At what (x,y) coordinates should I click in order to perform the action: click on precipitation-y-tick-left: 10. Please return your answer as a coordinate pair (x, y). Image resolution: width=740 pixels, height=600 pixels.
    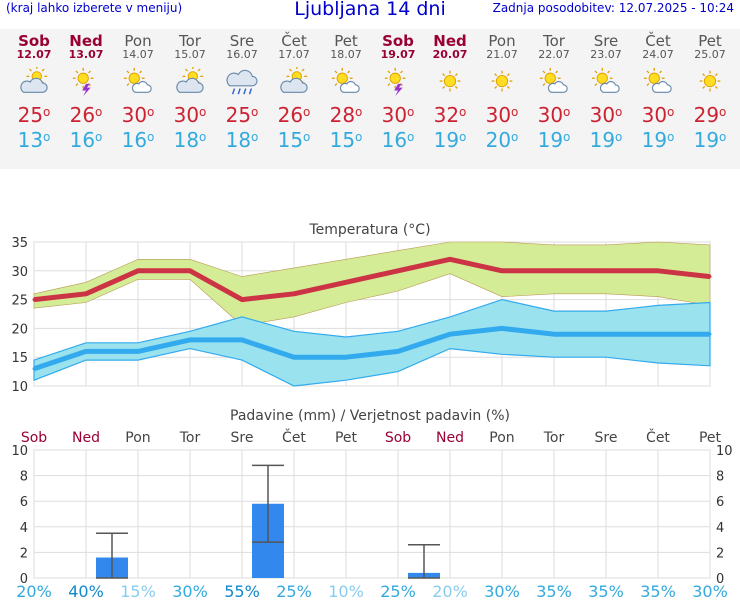
    Looking at the image, I should click on (19, 451).